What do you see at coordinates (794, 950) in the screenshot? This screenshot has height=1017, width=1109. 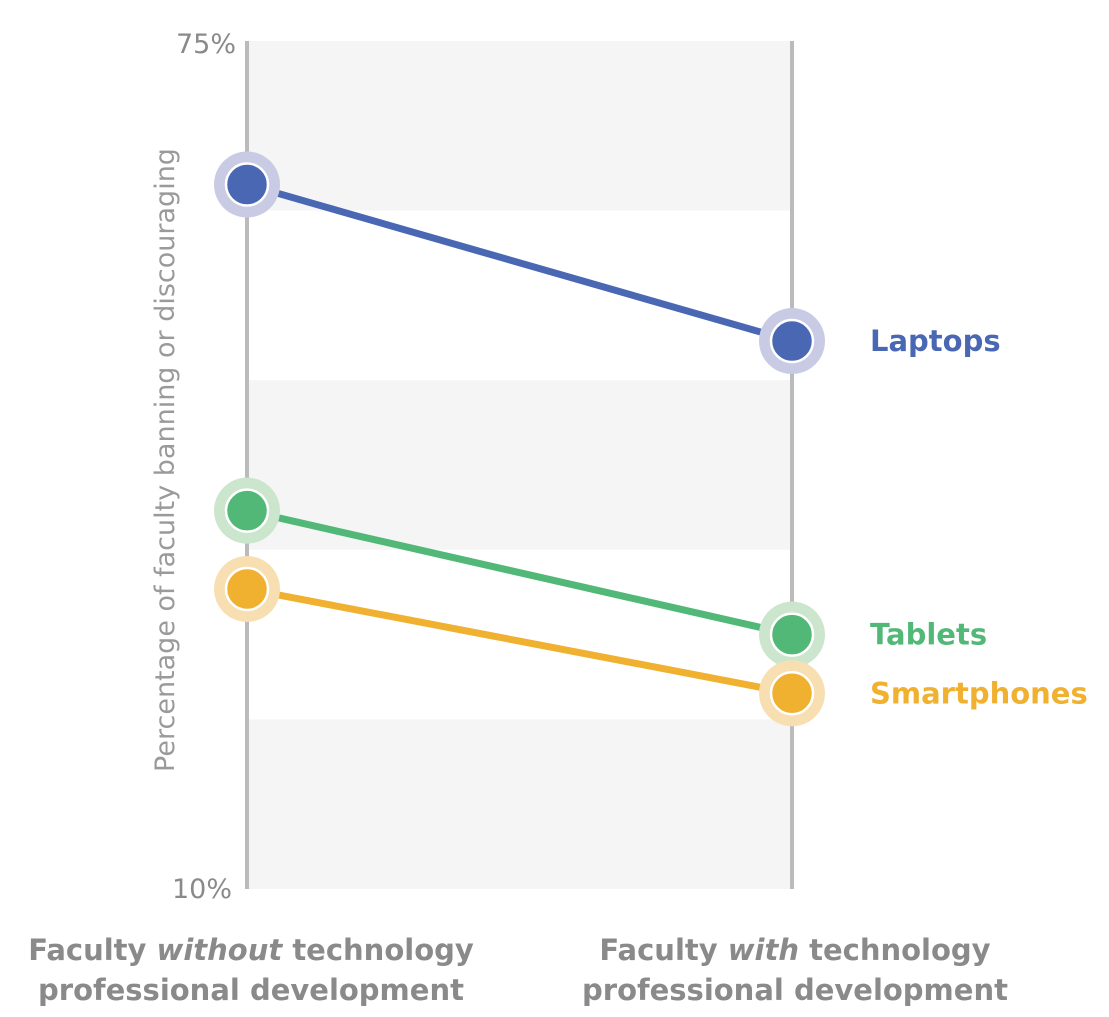 I see `category-label-line1: Faculty with technology` at bounding box center [794, 950].